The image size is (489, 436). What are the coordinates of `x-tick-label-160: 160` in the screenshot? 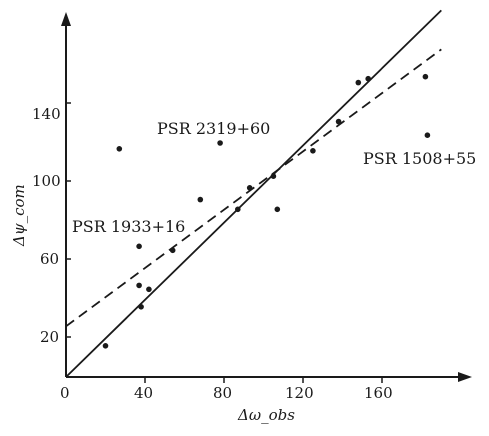 It's located at (378, 393).